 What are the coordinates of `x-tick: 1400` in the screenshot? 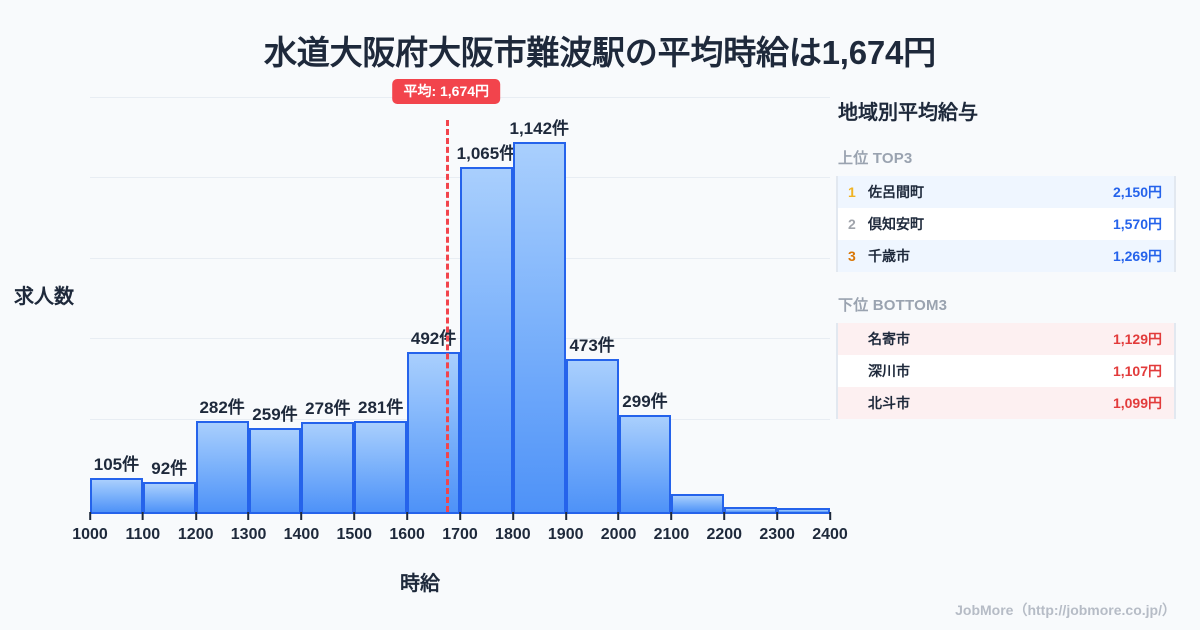 It's located at (301, 528).